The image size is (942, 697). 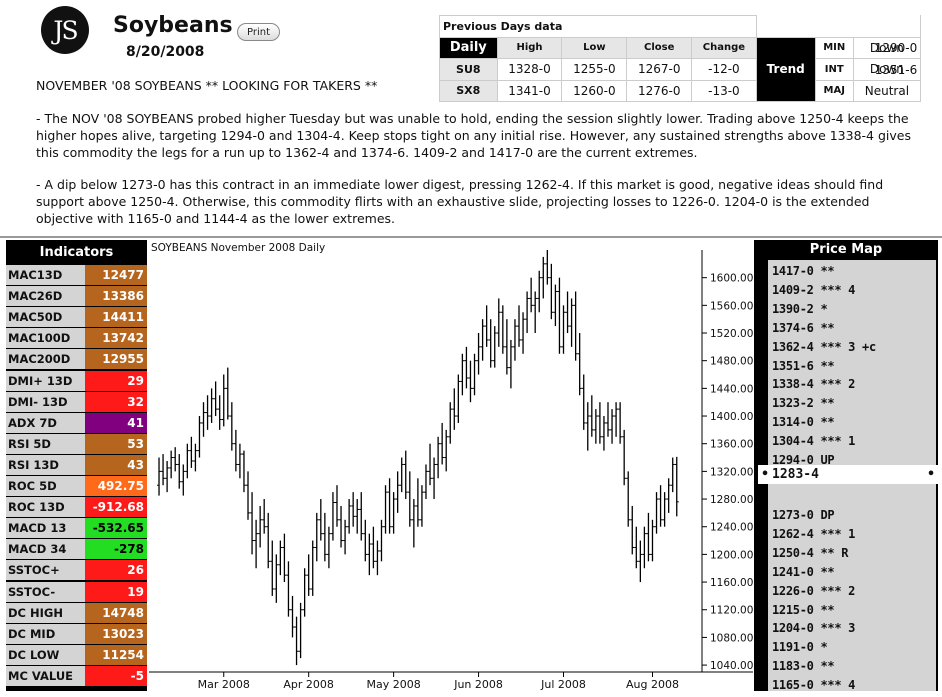 I want to click on cell-change: -13-0, so click(x=724, y=90).